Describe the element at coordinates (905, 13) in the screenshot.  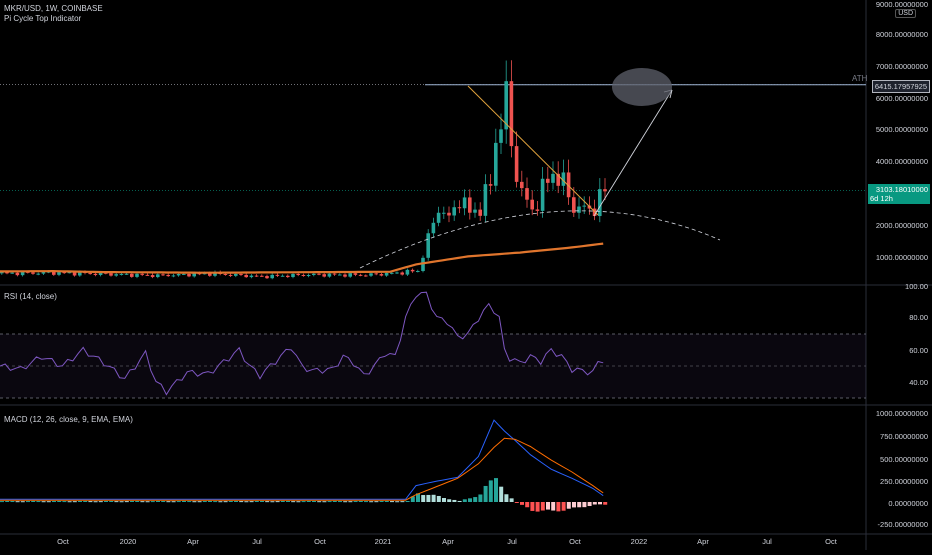
I see `currency-badge: USD` at that location.